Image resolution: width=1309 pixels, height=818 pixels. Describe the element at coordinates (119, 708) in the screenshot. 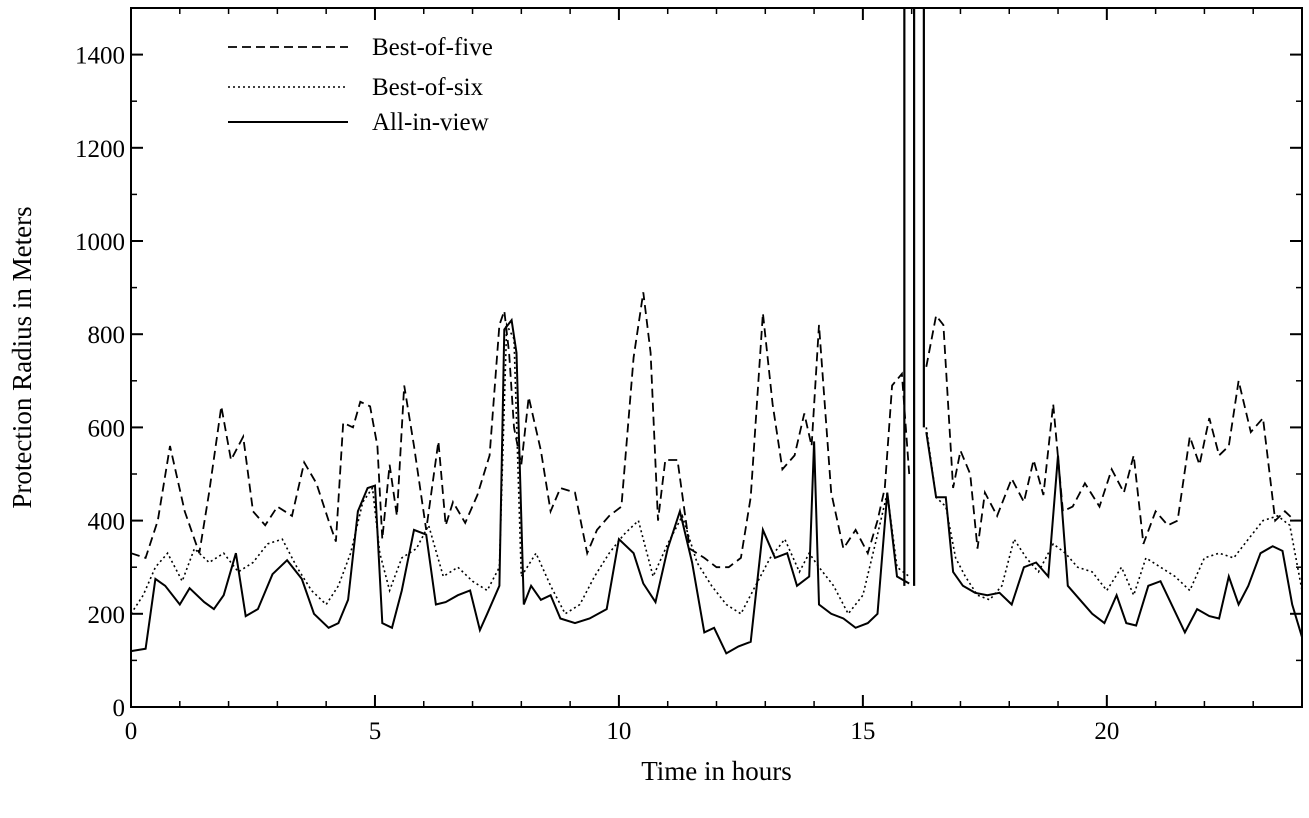

I see `y-tick-label: 0` at that location.